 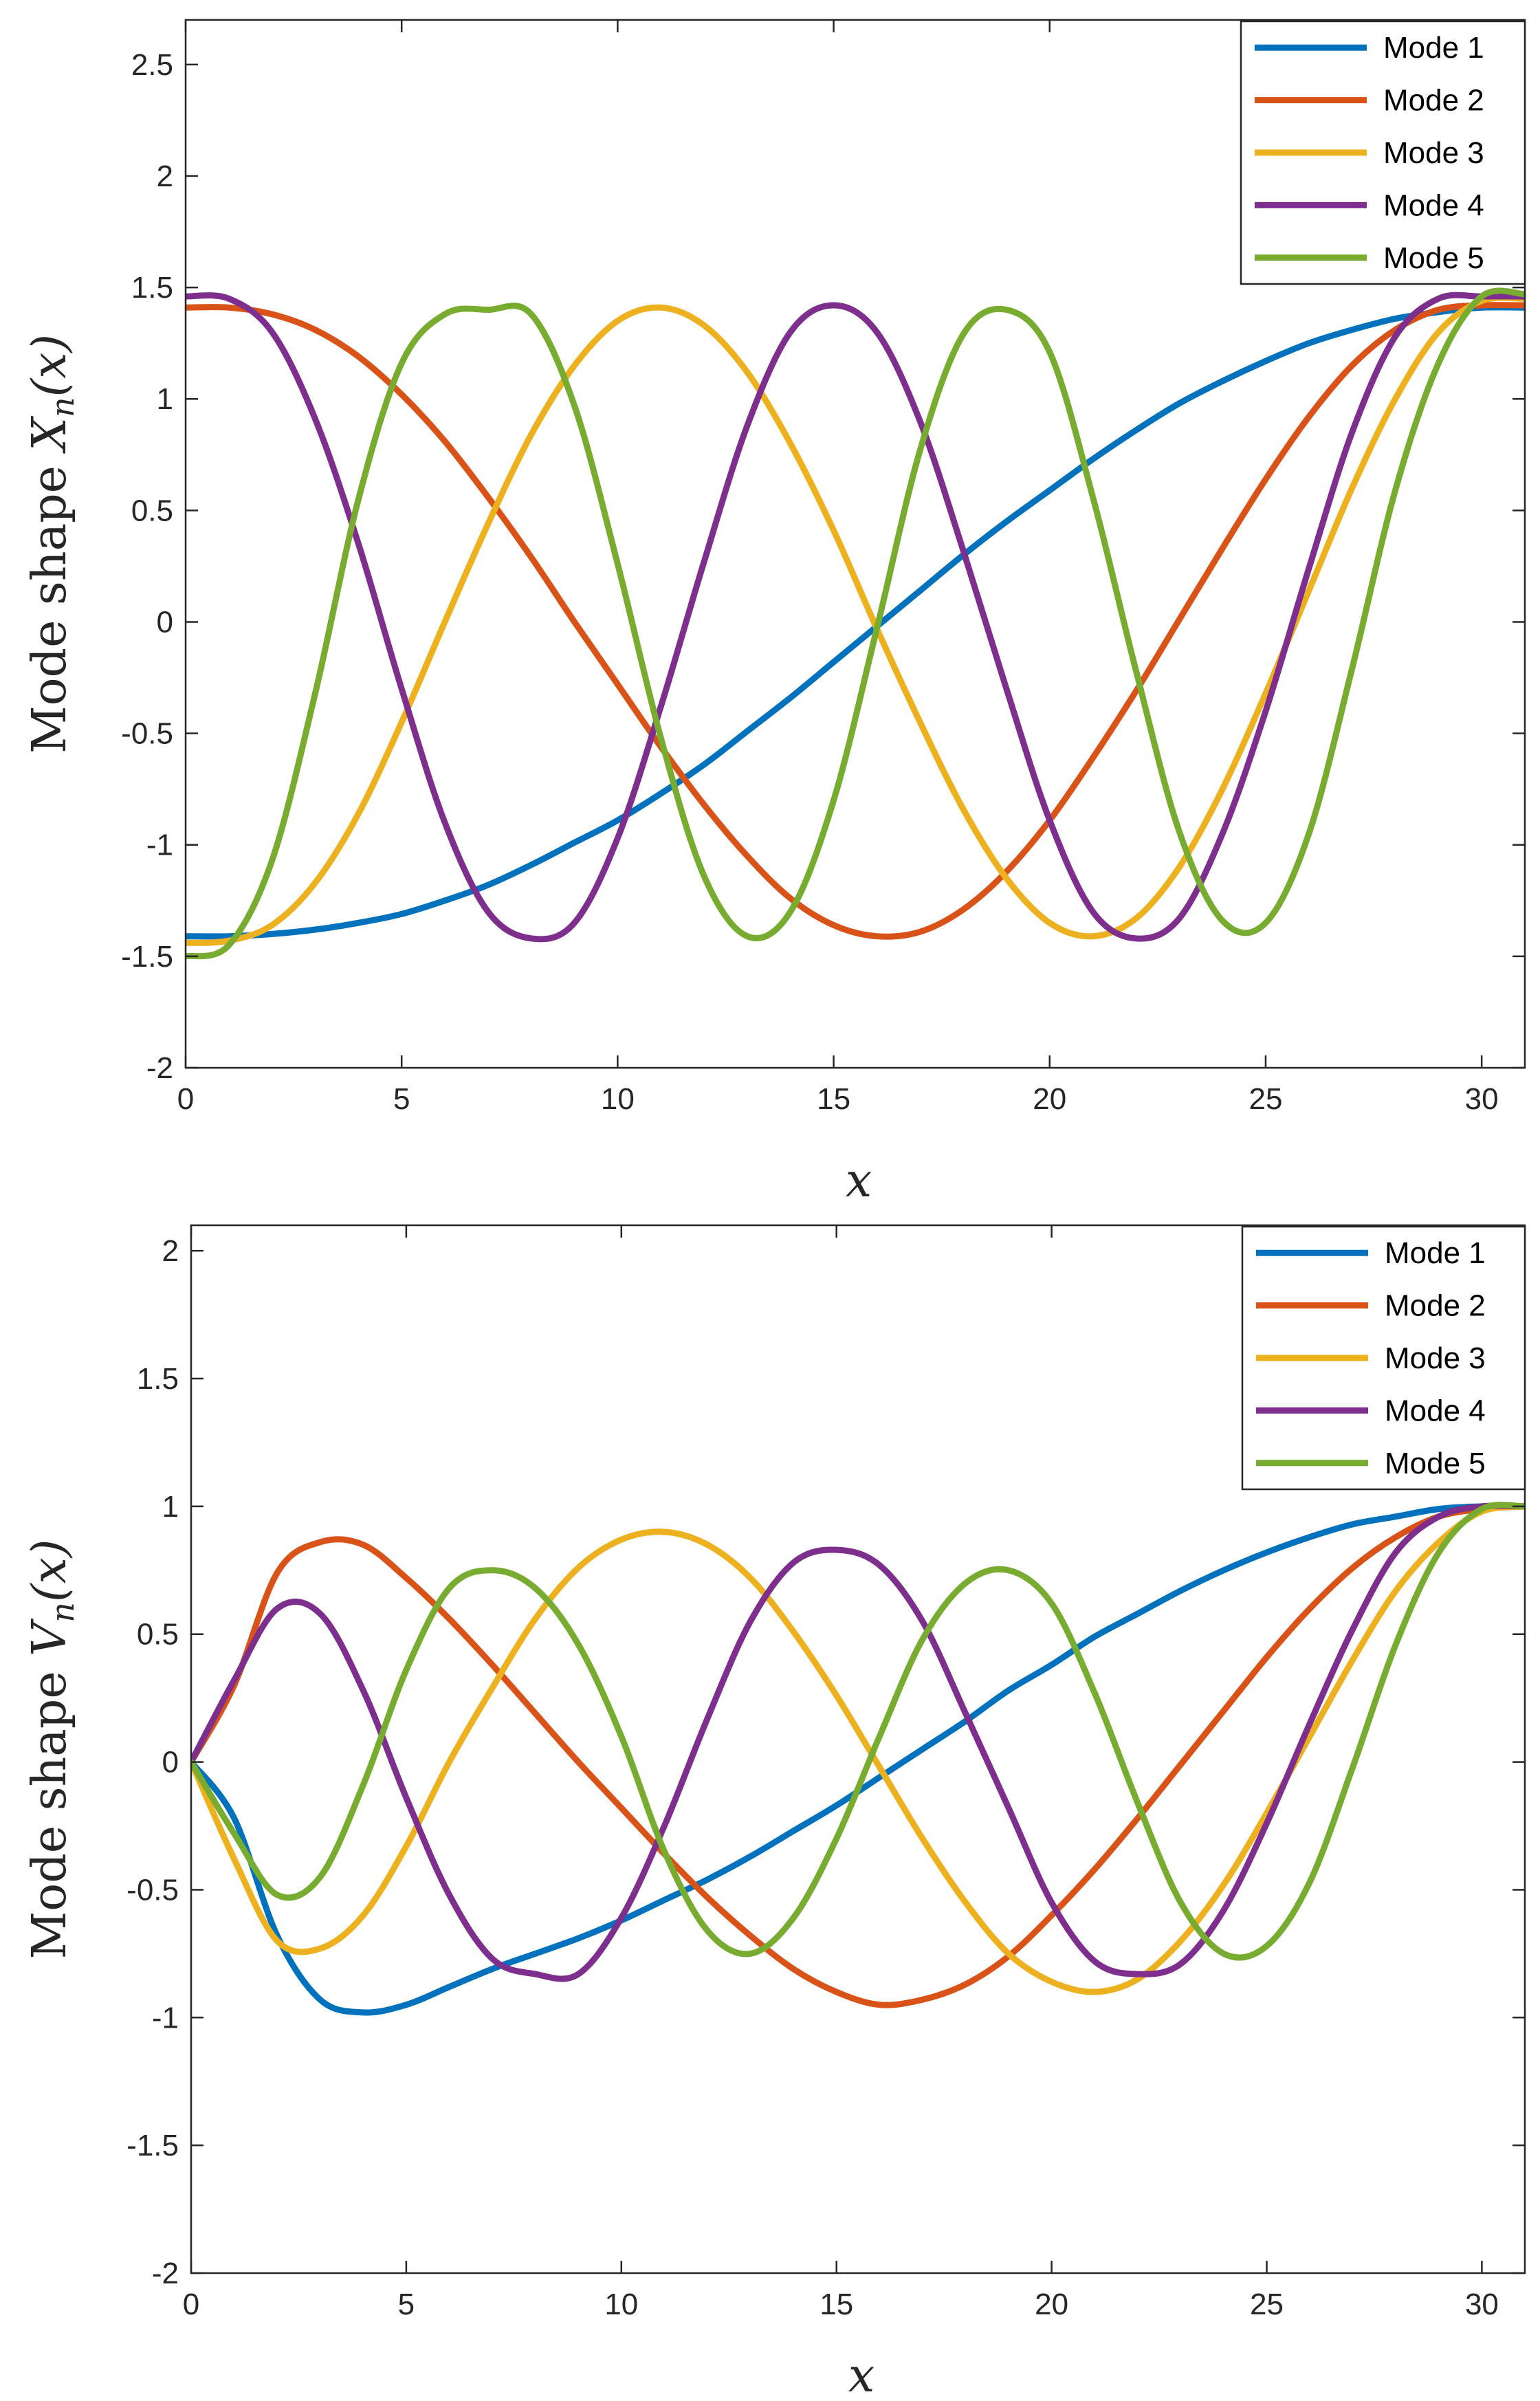 I want to click on y-axis-title: Mode shape Vn(x), so click(x=52, y=1750).